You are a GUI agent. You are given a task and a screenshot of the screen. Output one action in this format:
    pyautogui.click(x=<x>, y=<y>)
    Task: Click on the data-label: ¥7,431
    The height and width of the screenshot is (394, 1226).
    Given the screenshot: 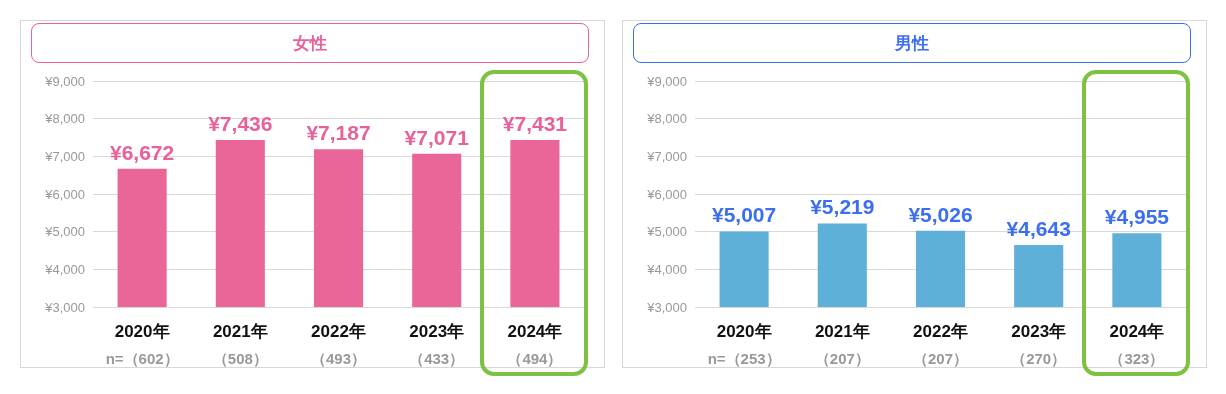 What is the action you would take?
    pyautogui.click(x=535, y=124)
    